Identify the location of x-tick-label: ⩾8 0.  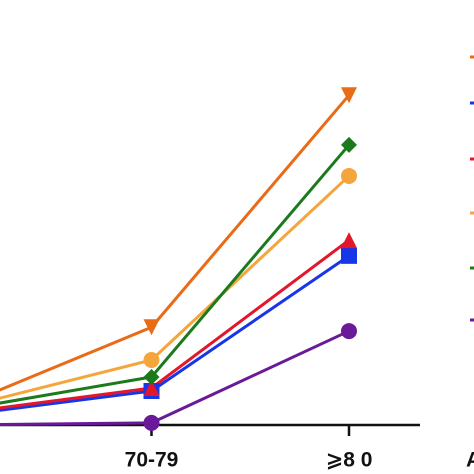
(349, 460).